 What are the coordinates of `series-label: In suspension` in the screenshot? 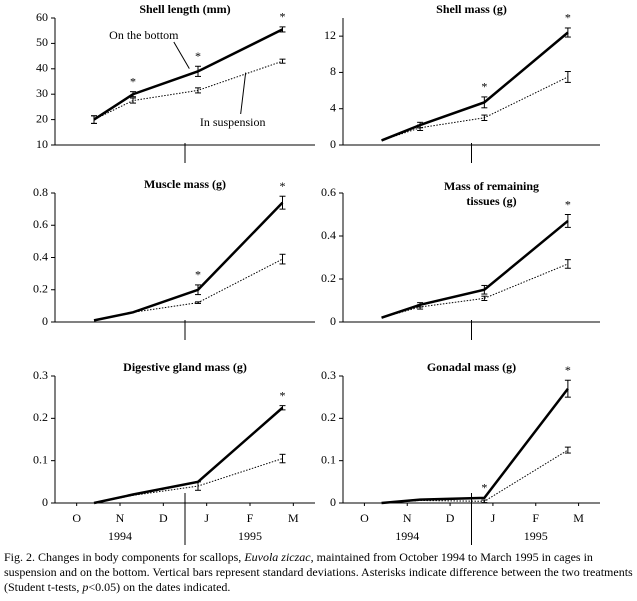 It's located at (233, 122).